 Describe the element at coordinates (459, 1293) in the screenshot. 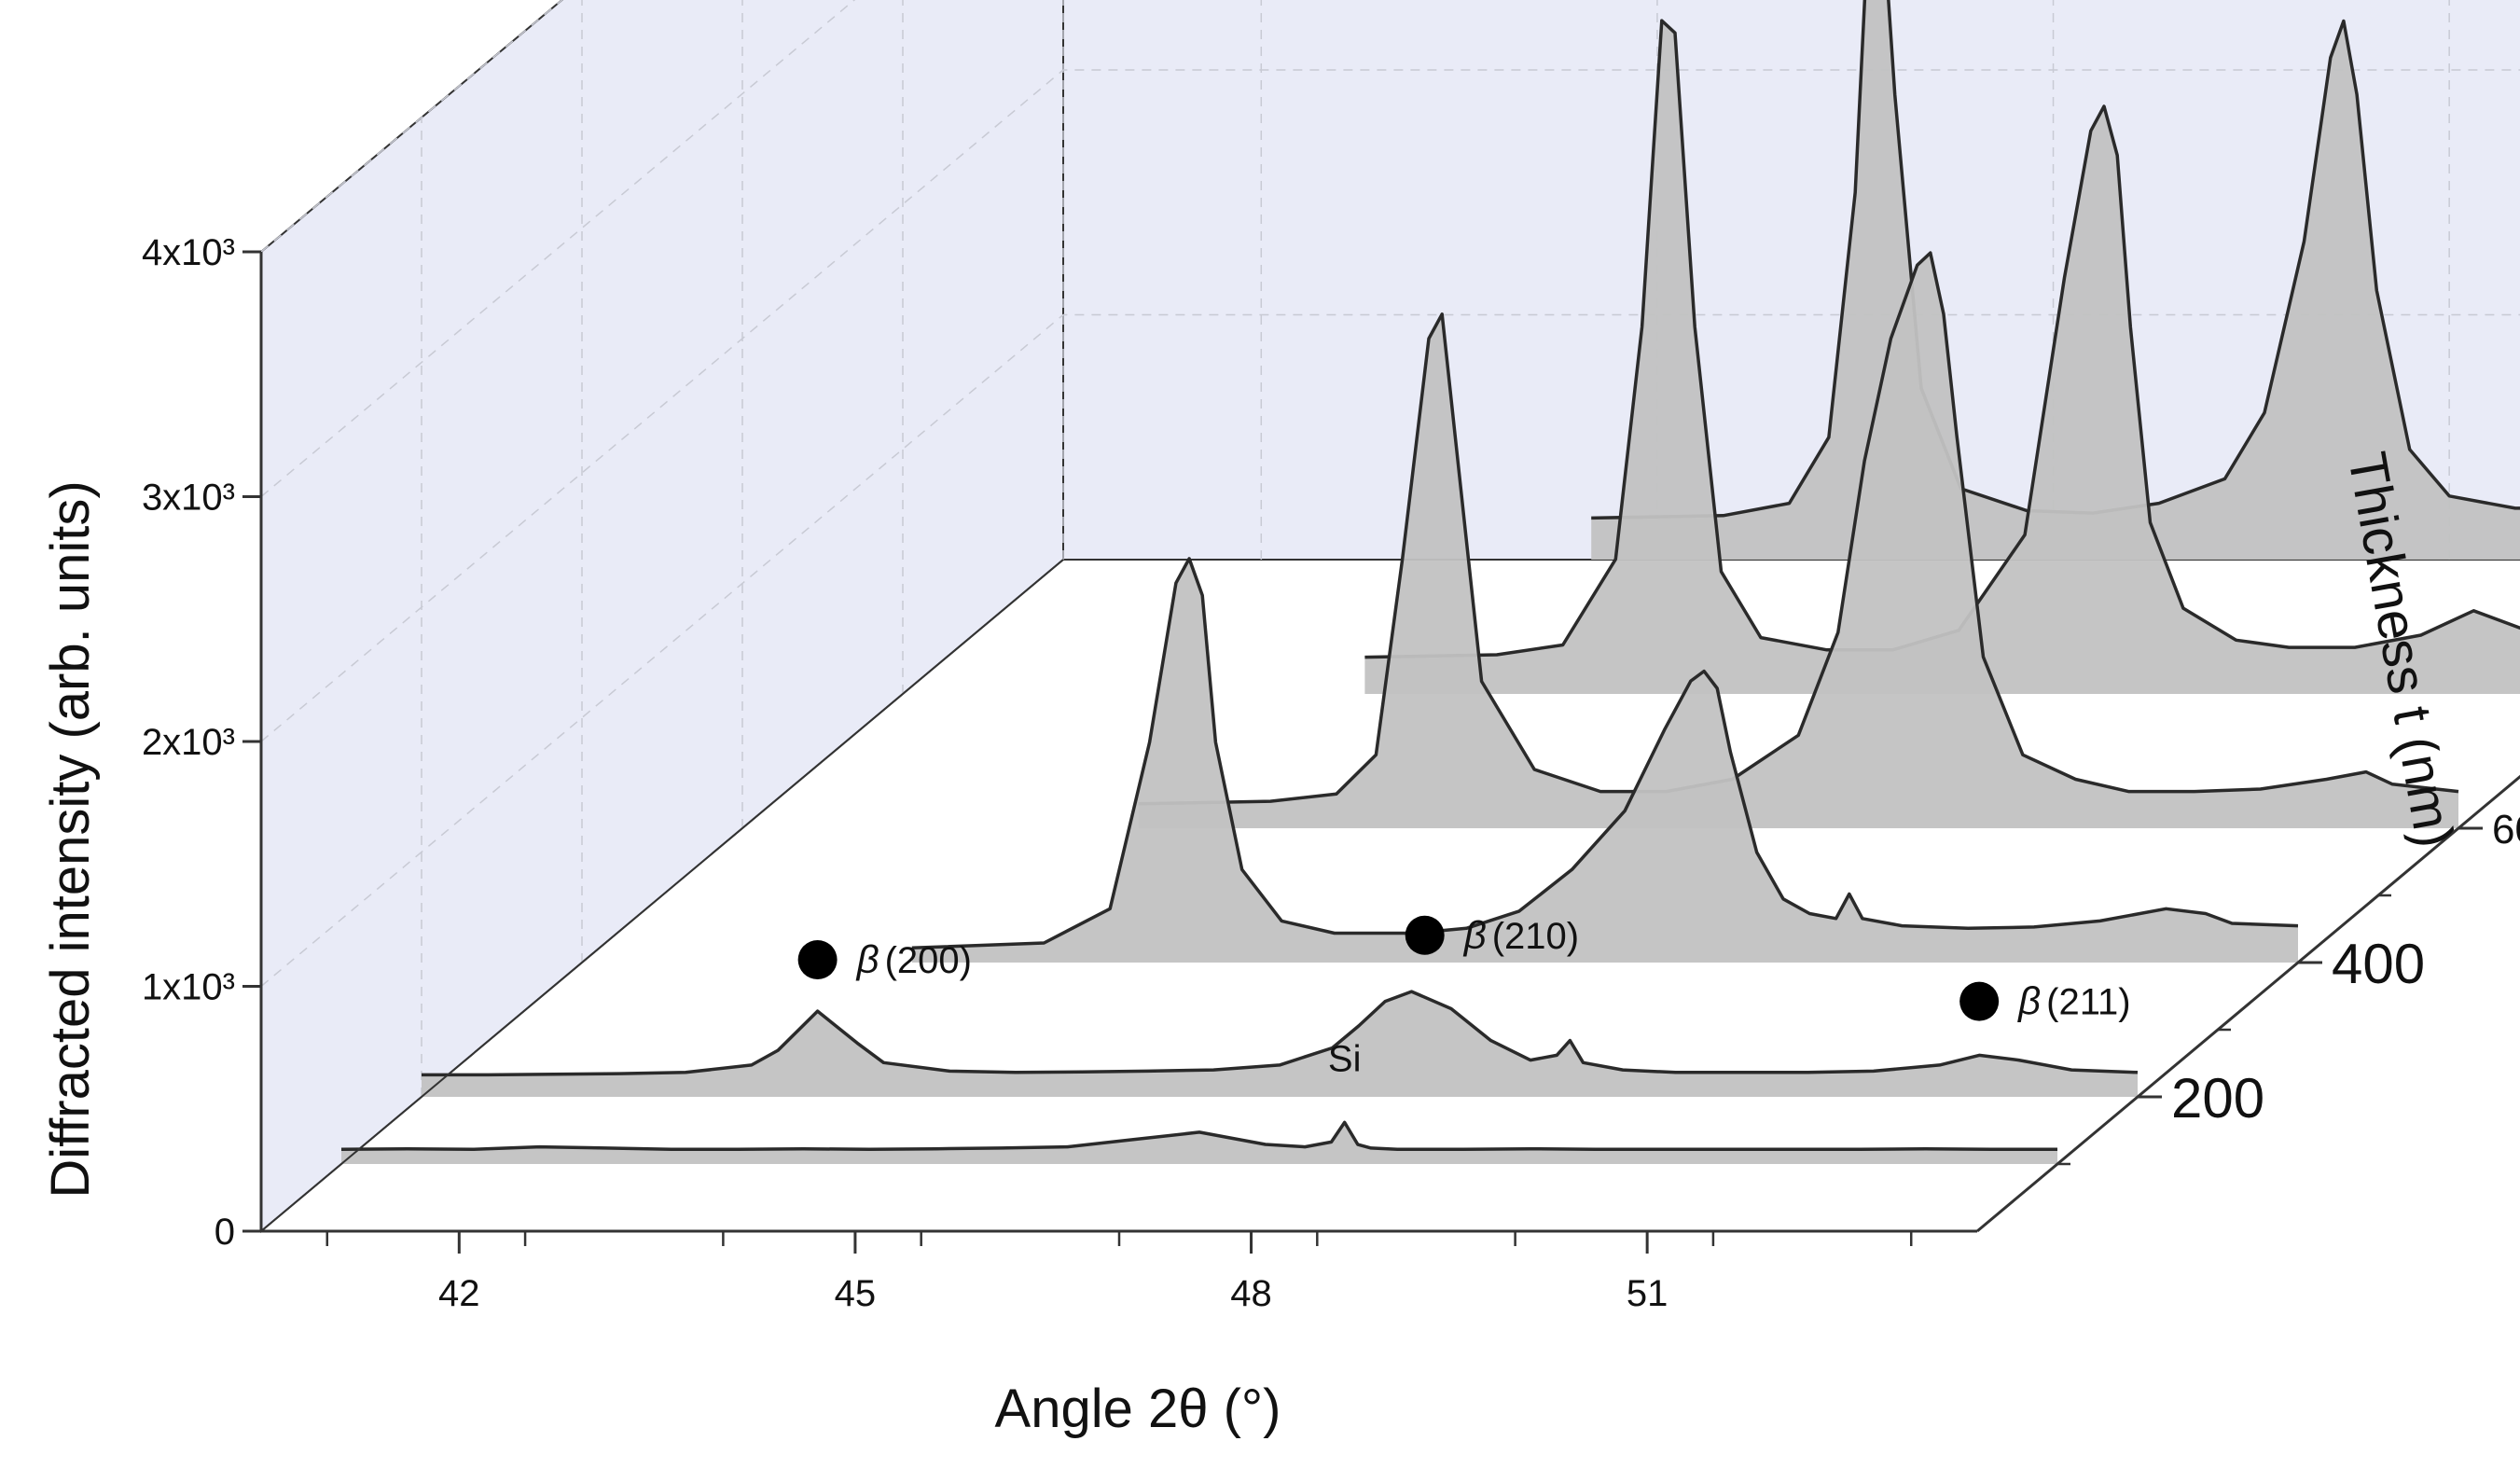

I see `x-tick-label: 42` at that location.